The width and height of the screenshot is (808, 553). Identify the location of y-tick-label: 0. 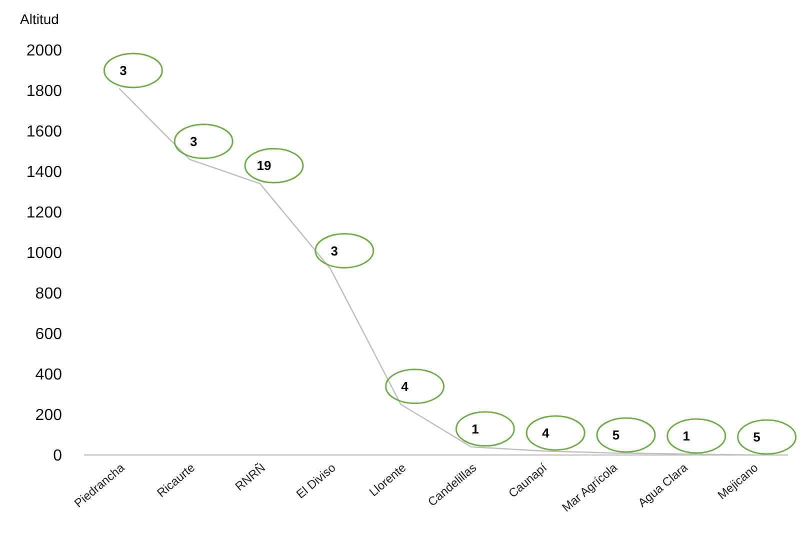
(57, 456).